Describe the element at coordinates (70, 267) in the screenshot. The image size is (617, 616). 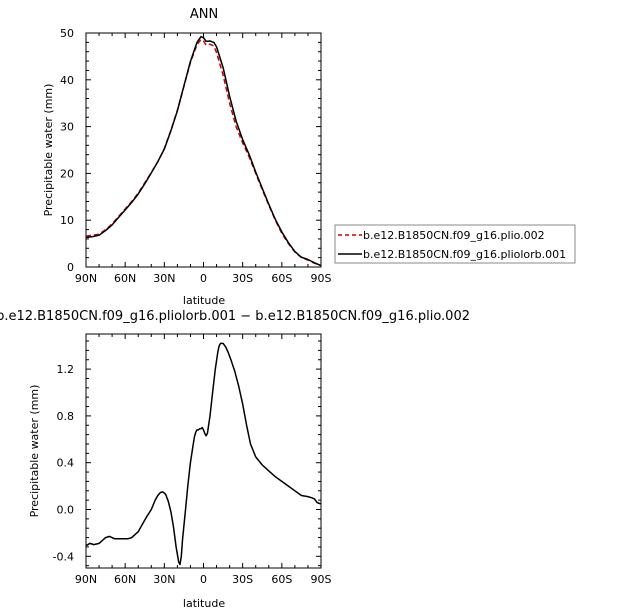
I see `y-tick-label: 0` at that location.